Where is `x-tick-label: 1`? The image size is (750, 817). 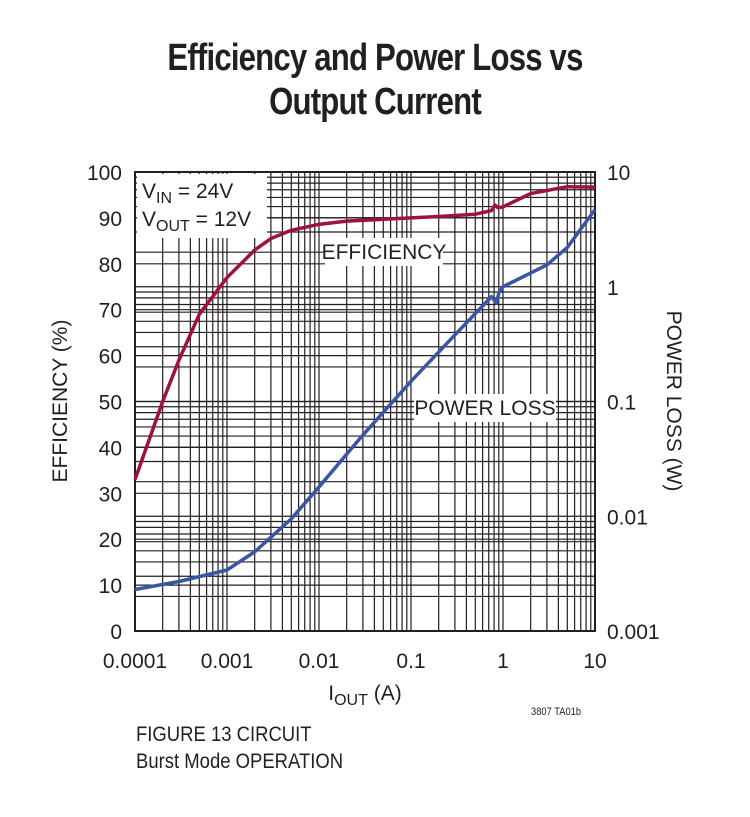 x-tick-label: 1 is located at coordinates (503, 661).